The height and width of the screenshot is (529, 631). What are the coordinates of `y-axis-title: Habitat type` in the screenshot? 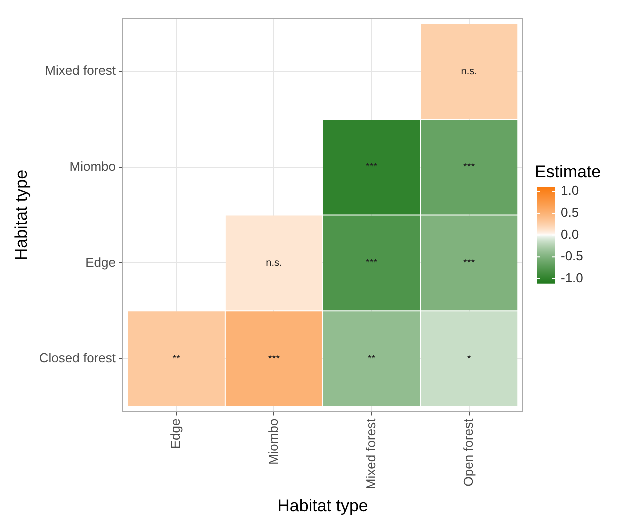 It's located at (21, 215).